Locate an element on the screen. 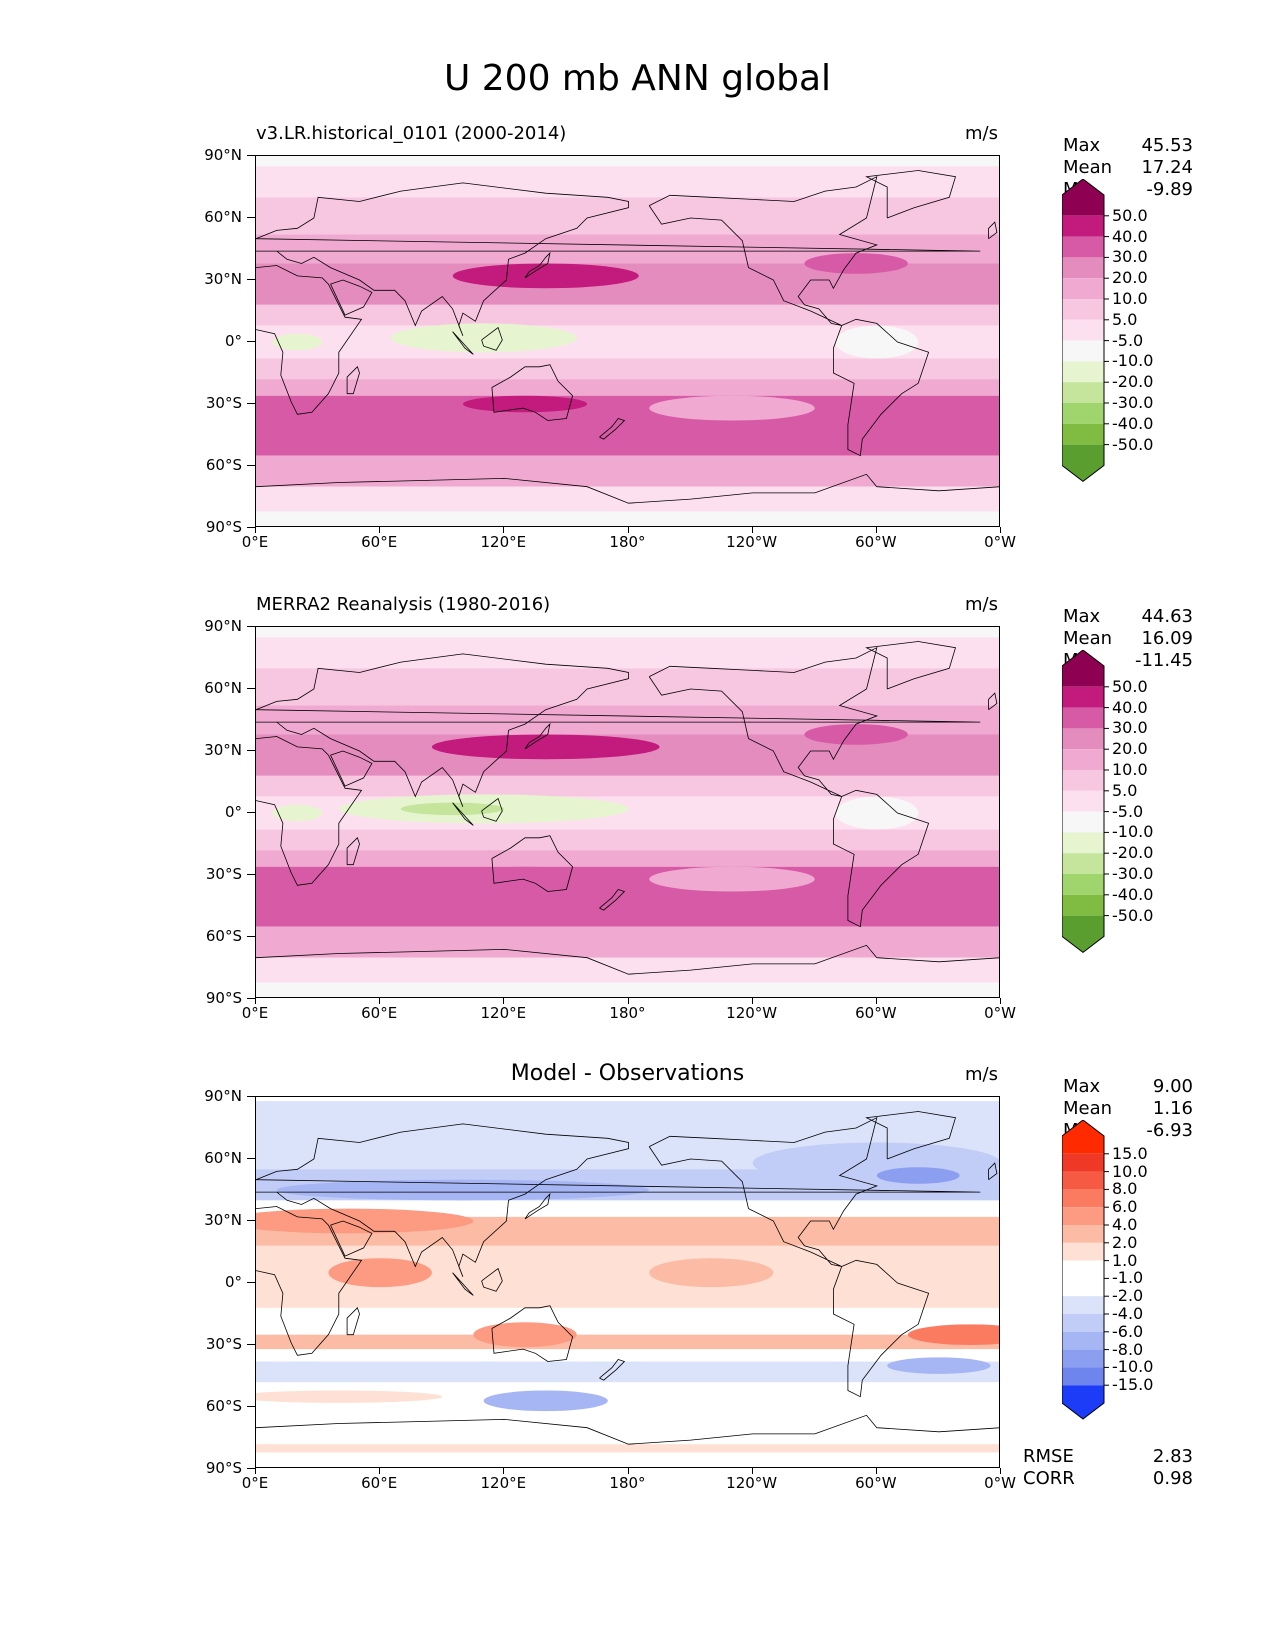 The height and width of the screenshot is (1650, 1275). colorbar-label: -2.0 is located at coordinates (1128, 1296).